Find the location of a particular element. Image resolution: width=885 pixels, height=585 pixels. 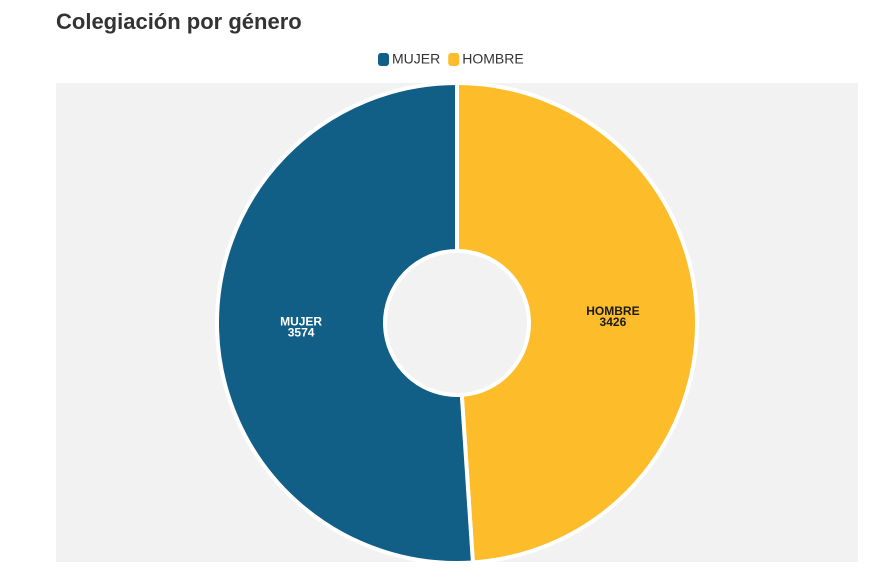

legend-item: HOMBRE is located at coordinates (486, 59).